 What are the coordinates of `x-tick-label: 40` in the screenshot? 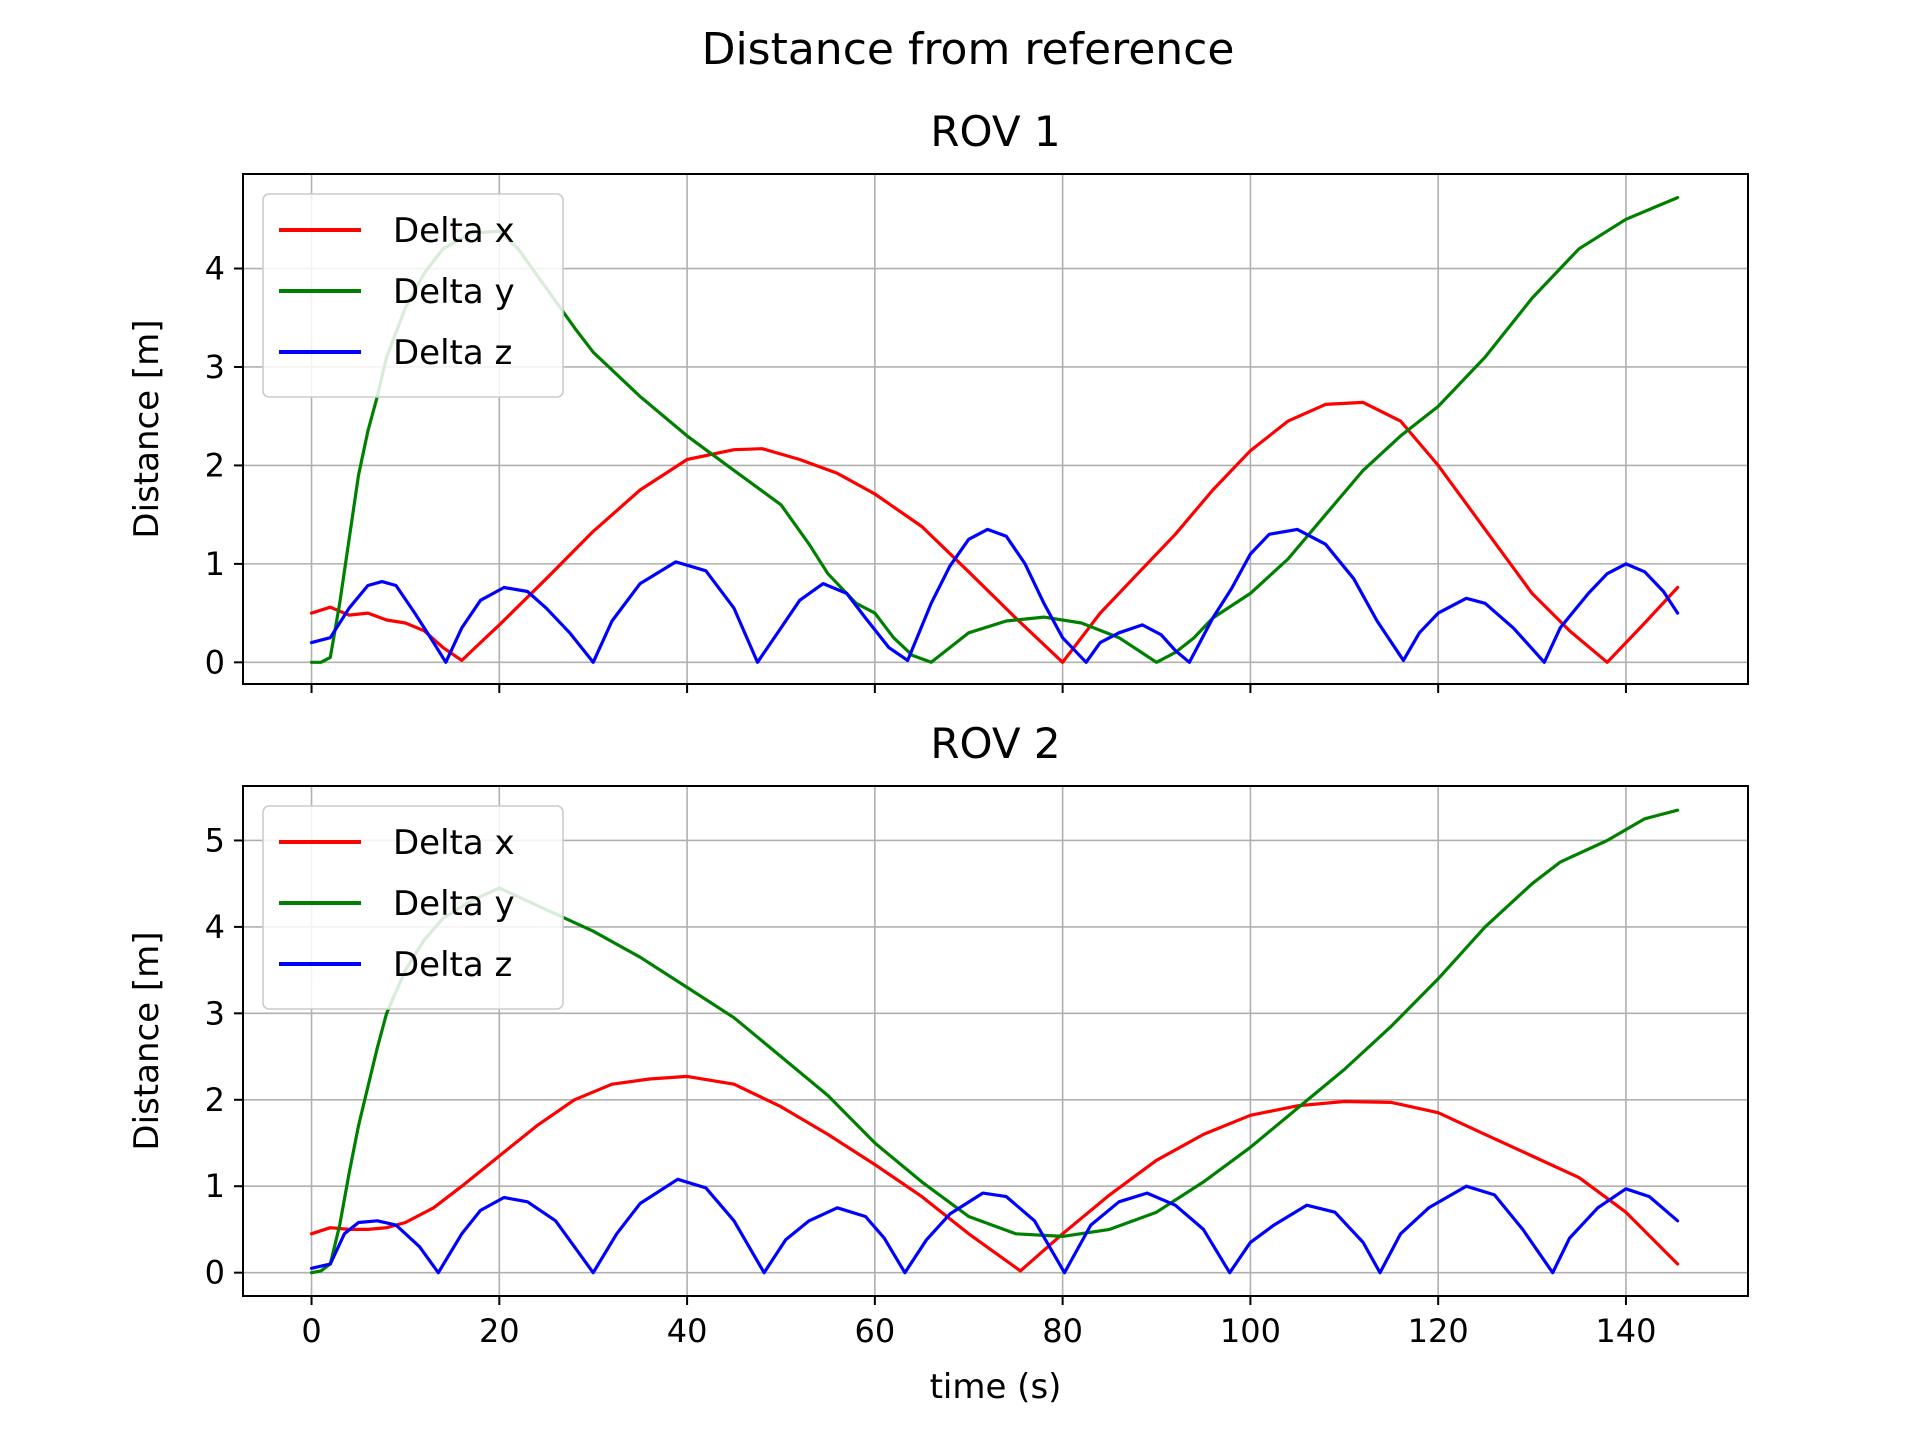 It's located at (687, 1331).